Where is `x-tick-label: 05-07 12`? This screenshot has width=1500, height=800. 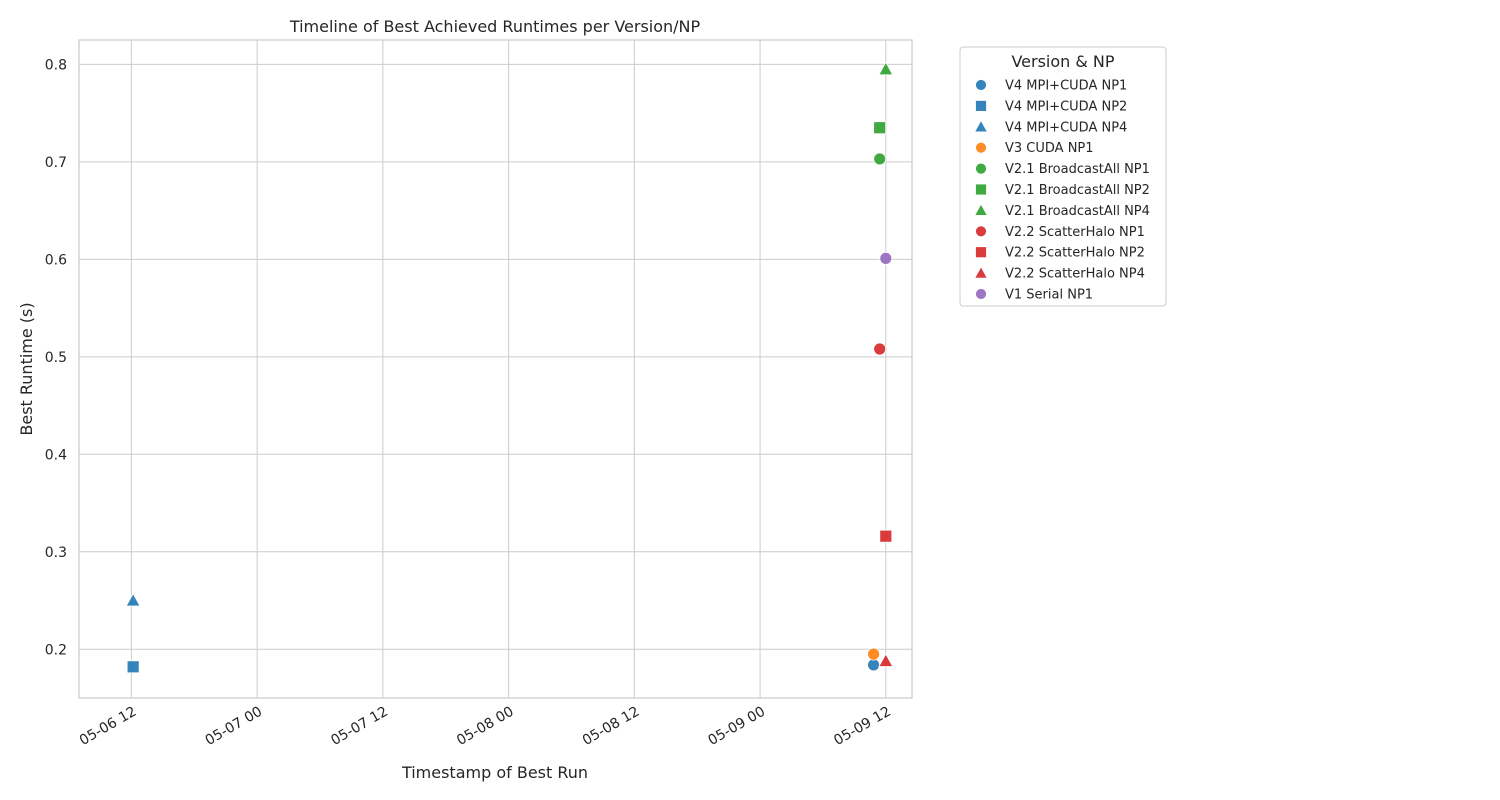 x-tick-label: 05-07 12 is located at coordinates (359, 726).